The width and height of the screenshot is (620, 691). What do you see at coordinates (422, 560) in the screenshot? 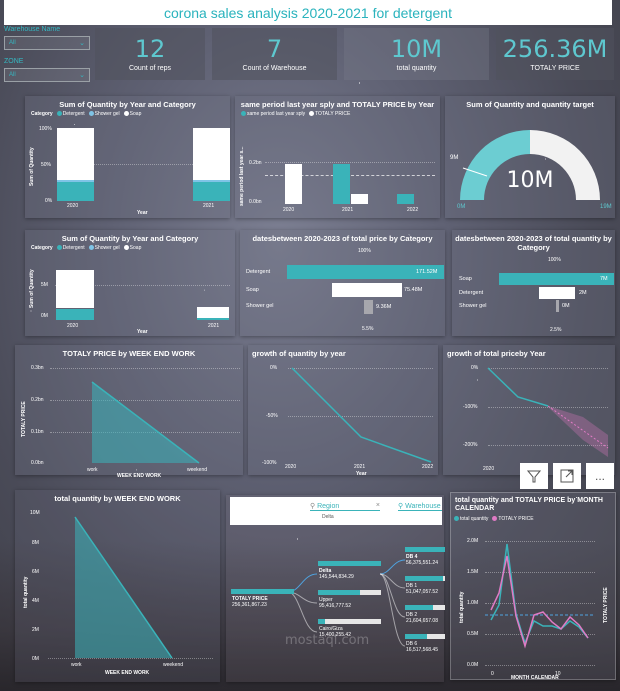
I see `tree-node-db4: DB 4 56,375,551.24` at bounding box center [422, 560].